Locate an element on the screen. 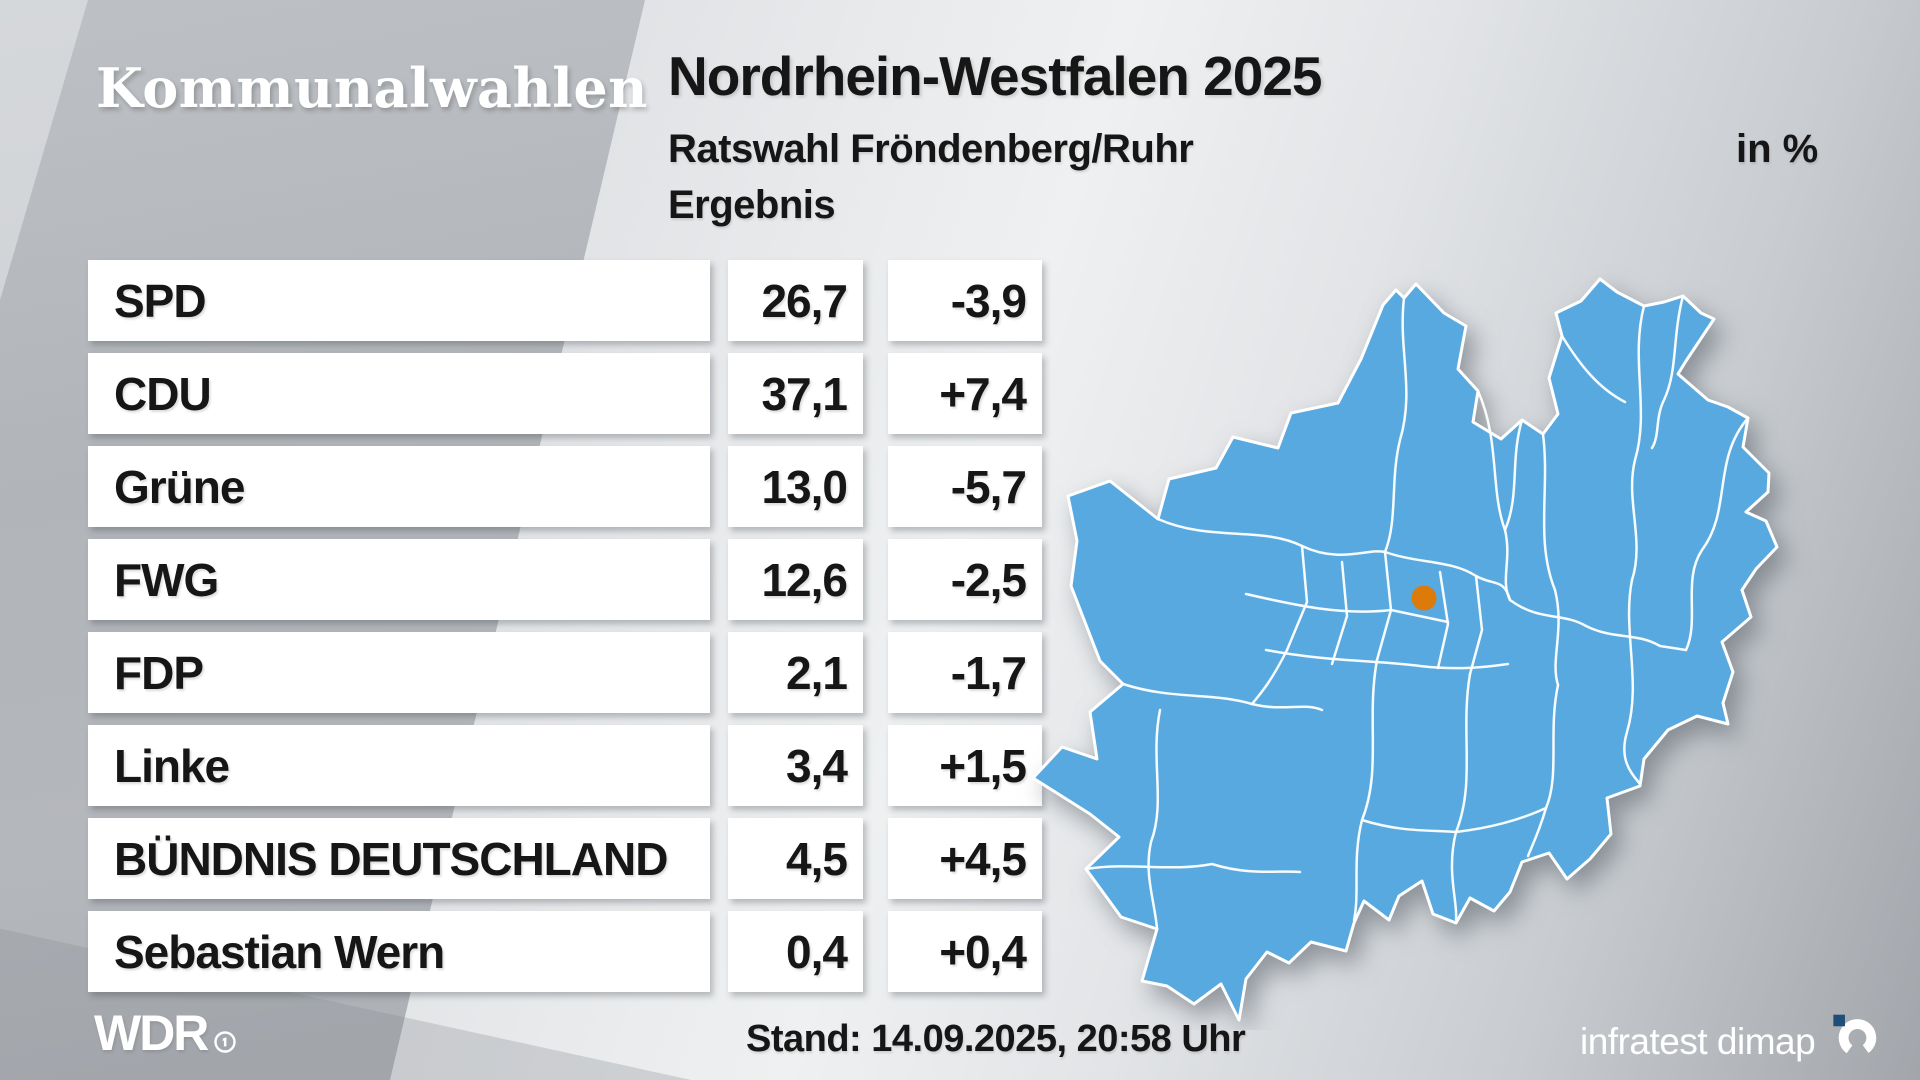 The width and height of the screenshot is (1920, 1080). result-change: -1,7 is located at coordinates (965, 672).